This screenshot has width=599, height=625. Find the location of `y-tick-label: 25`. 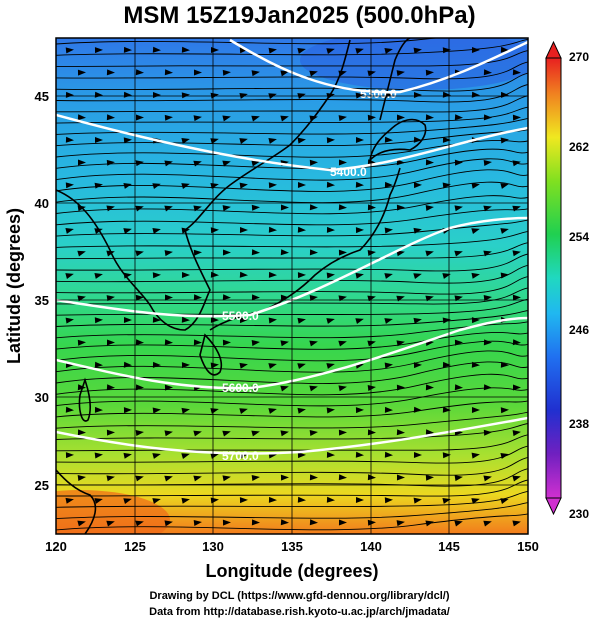

y-tick-label: 25 is located at coordinates (42, 485).